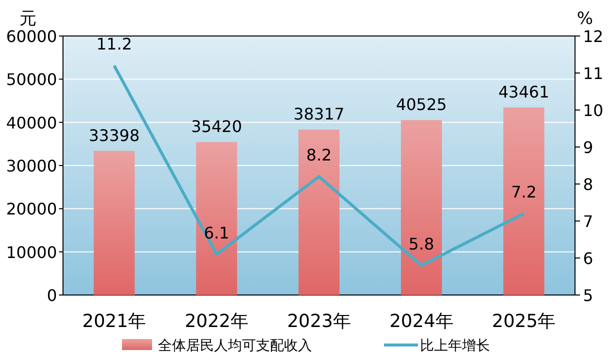 The image size is (610, 362). What do you see at coordinates (114, 135) in the screenshot?
I see `data-label: 33398` at bounding box center [114, 135].